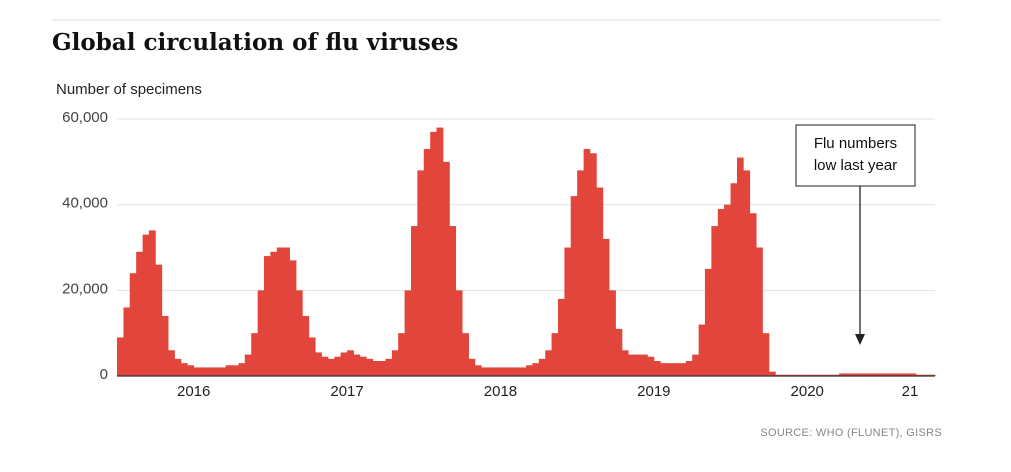  What do you see at coordinates (193, 391) in the screenshot?
I see `x-tick-label: 2016` at bounding box center [193, 391].